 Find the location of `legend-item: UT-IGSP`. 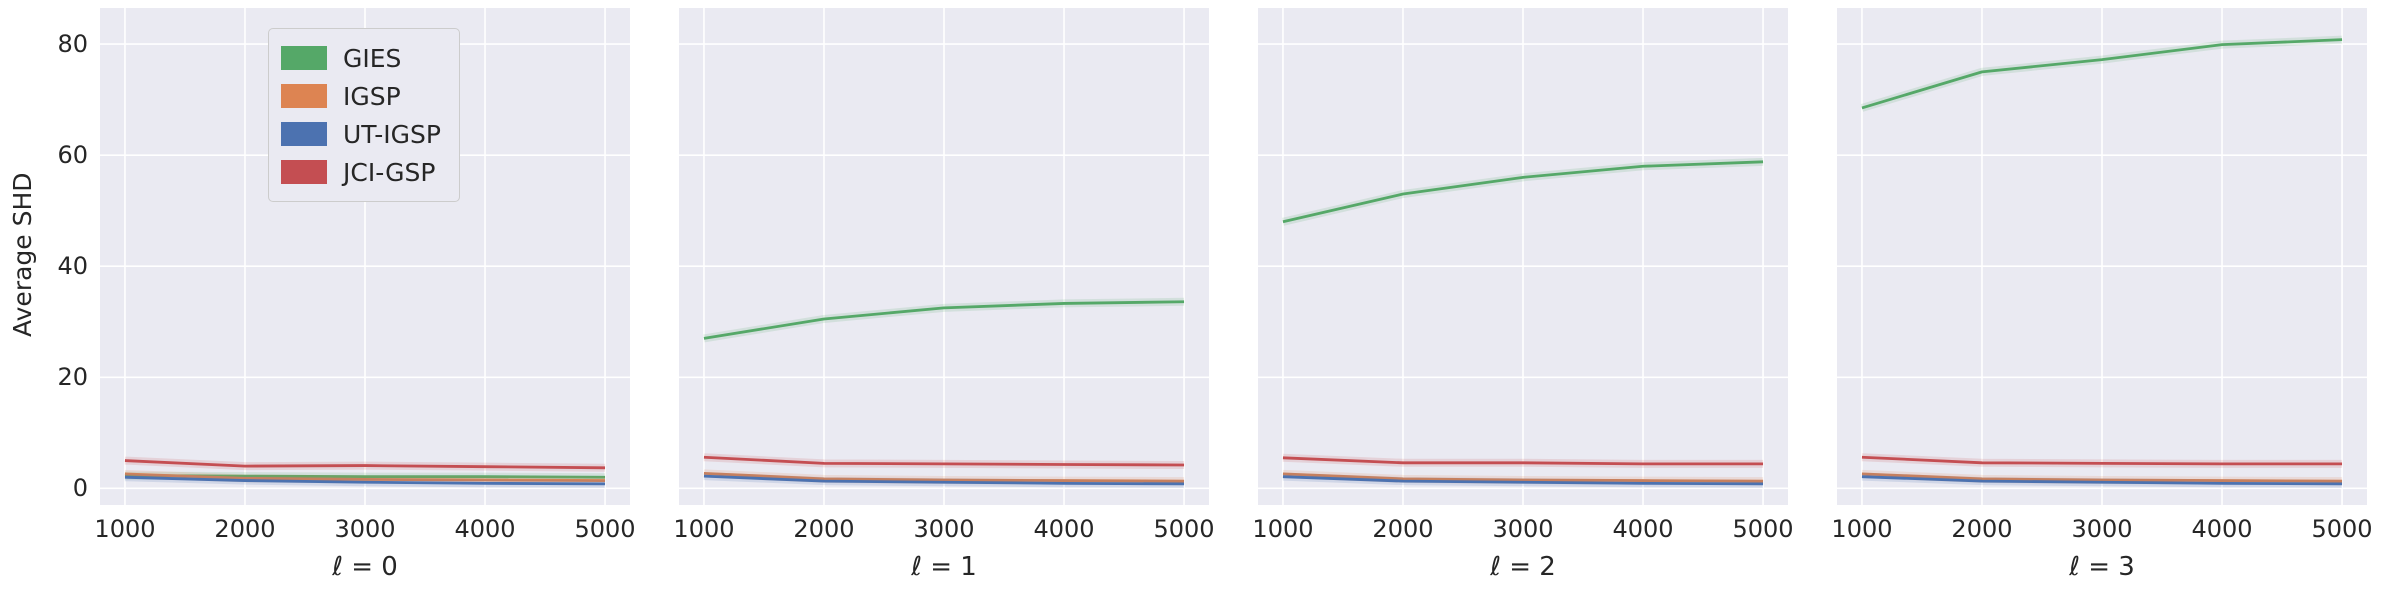

legend-item: UT-IGSP is located at coordinates (361, 134).